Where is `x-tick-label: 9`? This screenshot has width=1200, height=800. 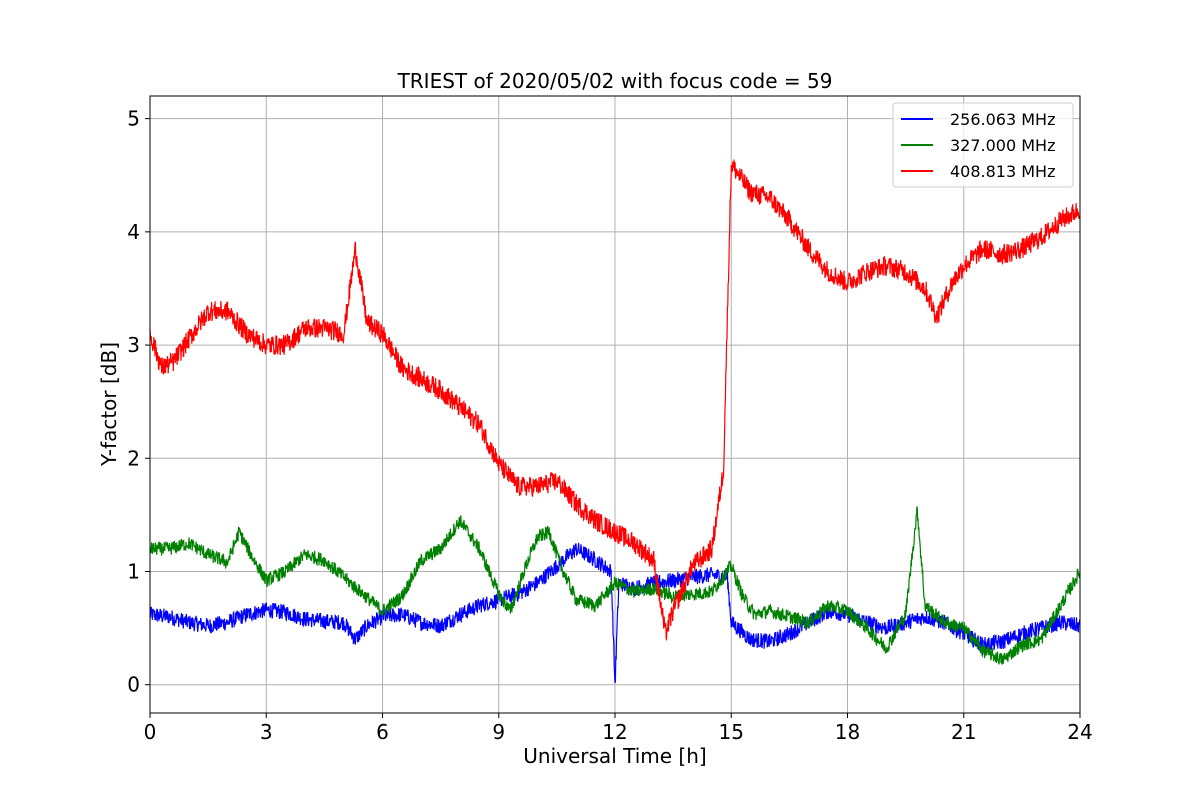 x-tick-label: 9 is located at coordinates (498, 732).